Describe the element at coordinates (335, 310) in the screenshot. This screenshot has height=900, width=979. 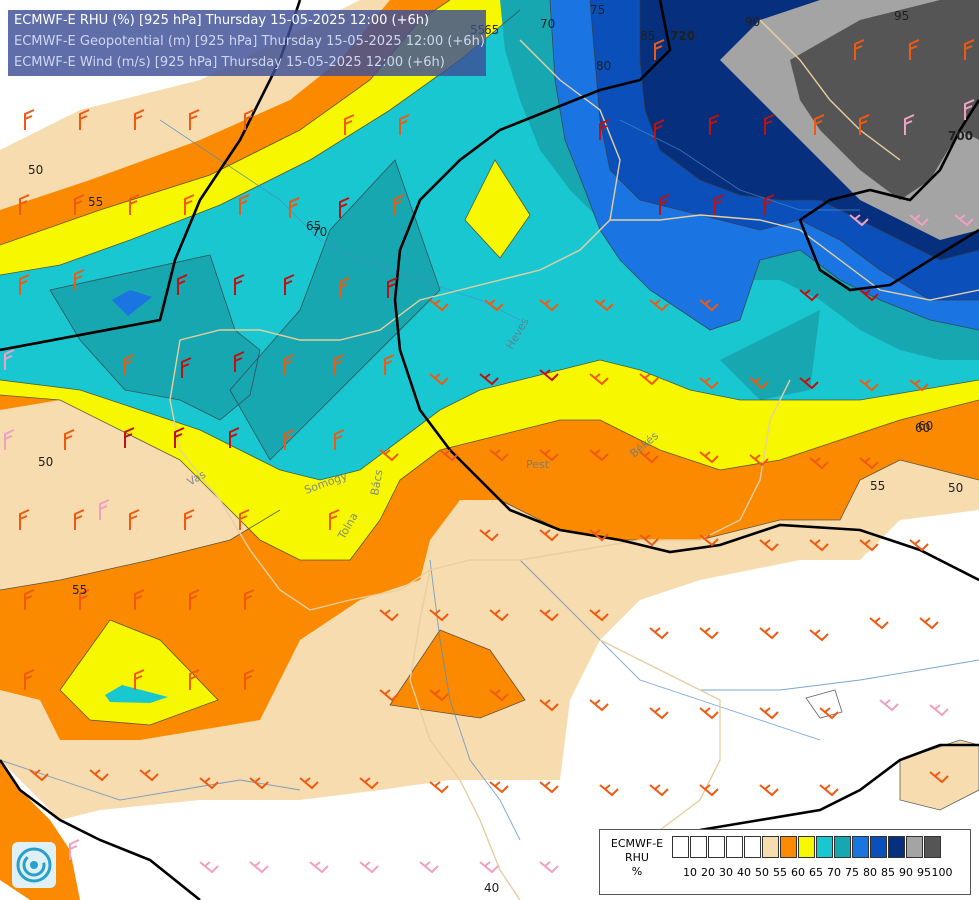
I see `rhu-band-75-center` at that location.